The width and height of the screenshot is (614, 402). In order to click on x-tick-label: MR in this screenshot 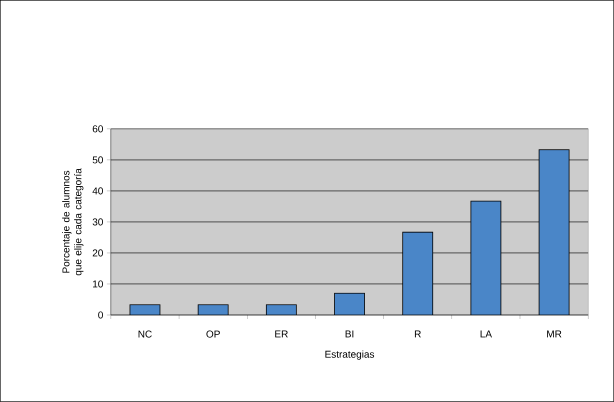, I will do `click(554, 334)`.